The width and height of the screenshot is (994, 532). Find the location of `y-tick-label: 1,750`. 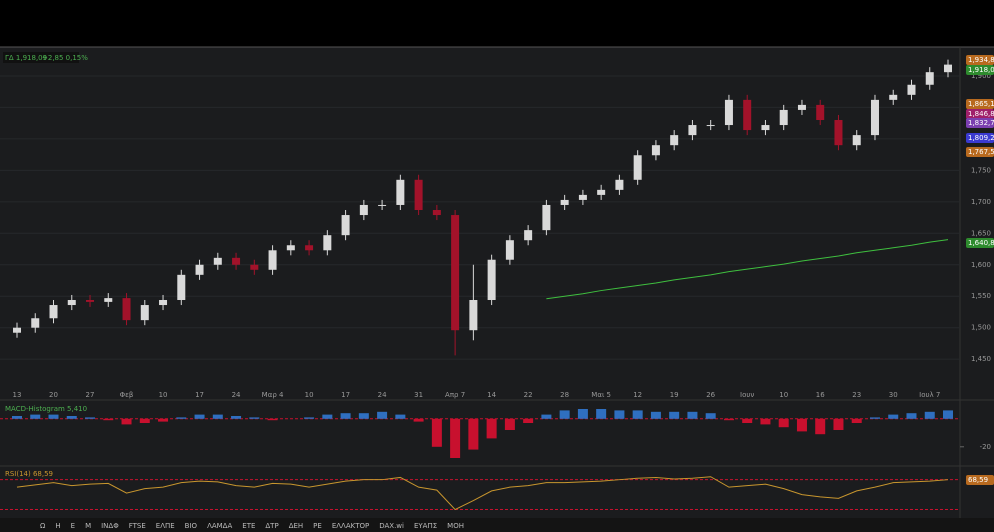

y-tick-label: 1,750 is located at coordinates (981, 170).